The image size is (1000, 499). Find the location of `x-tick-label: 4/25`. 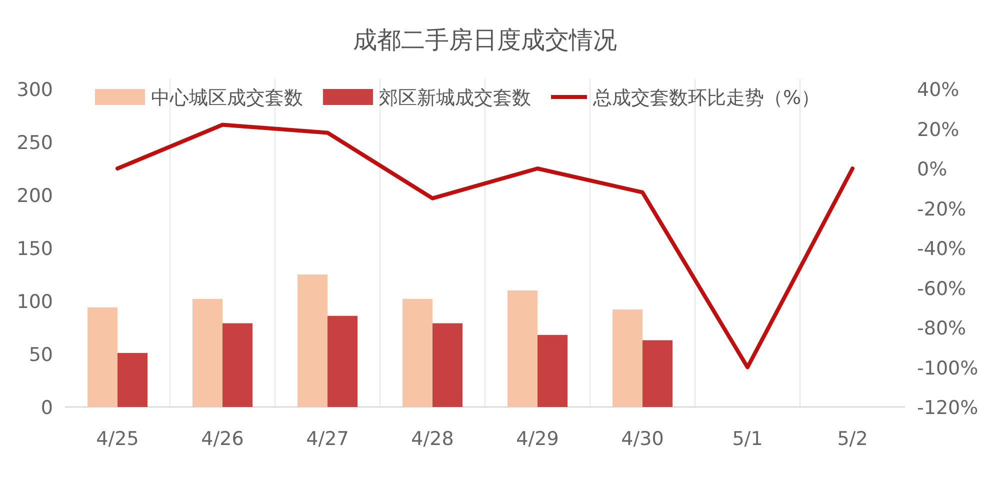

x-tick-label: 4/25 is located at coordinates (117, 439).